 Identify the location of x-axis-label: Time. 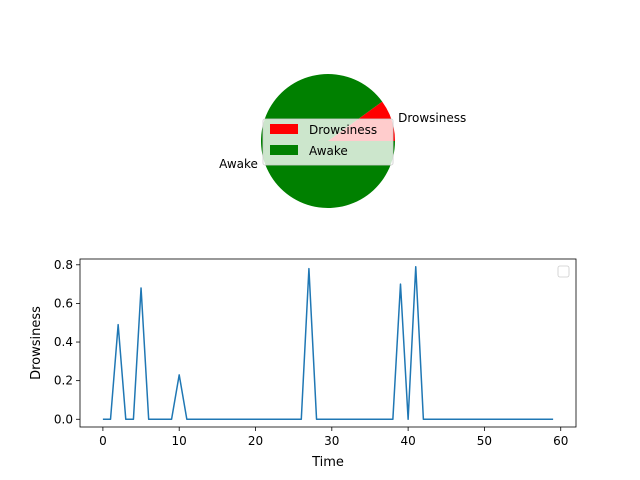
(327, 462).